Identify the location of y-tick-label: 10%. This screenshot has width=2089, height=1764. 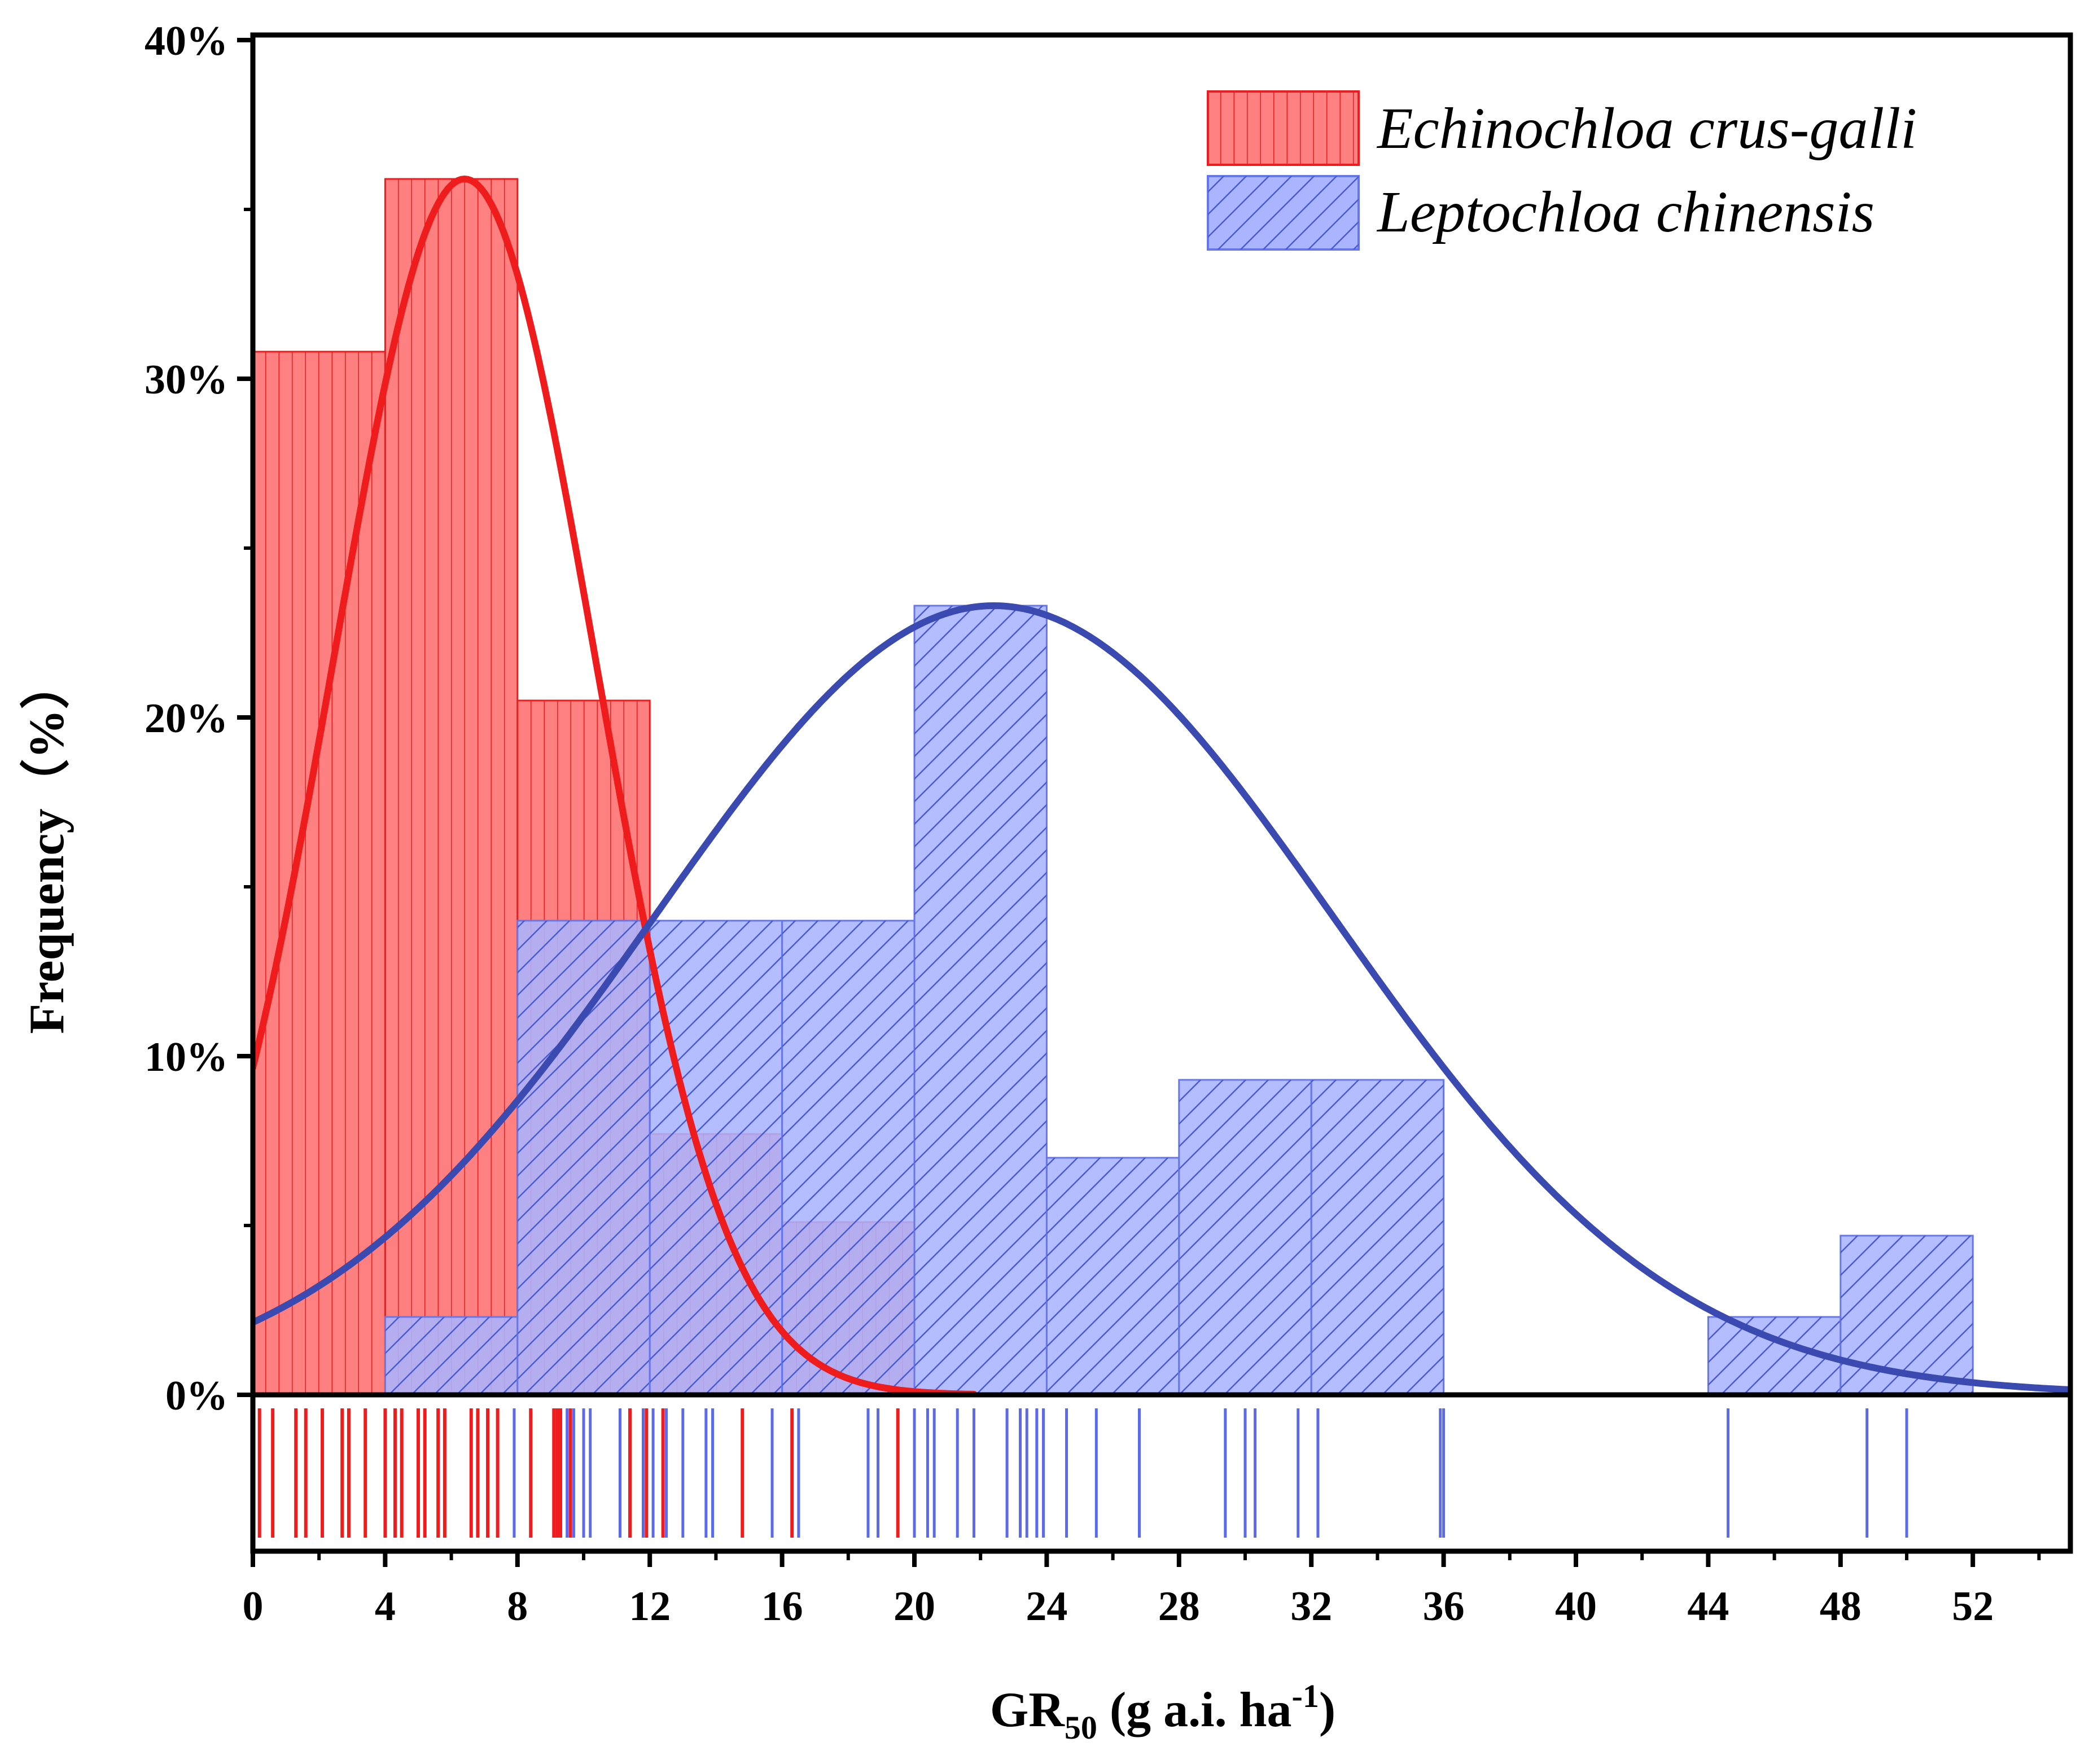
(186, 1057).